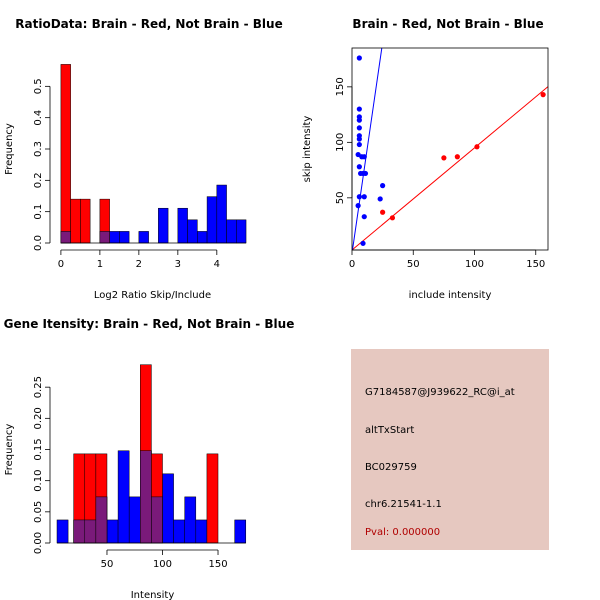  What do you see at coordinates (38, 512) in the screenshot?
I see `intensity_hist-y-tick-label: 0.05` at bounding box center [38, 512].